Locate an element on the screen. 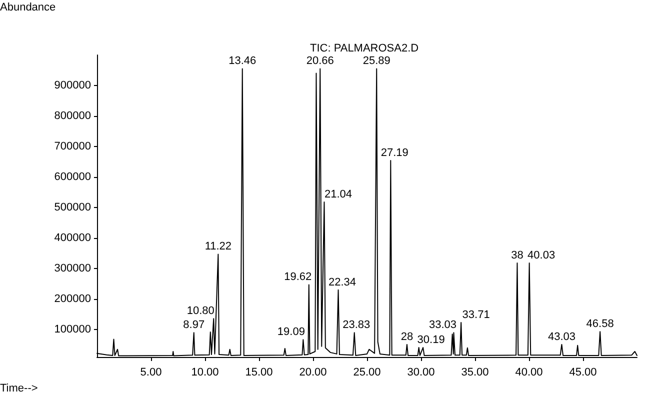 The width and height of the screenshot is (650, 398). annotation: 11.22 is located at coordinates (218, 246).